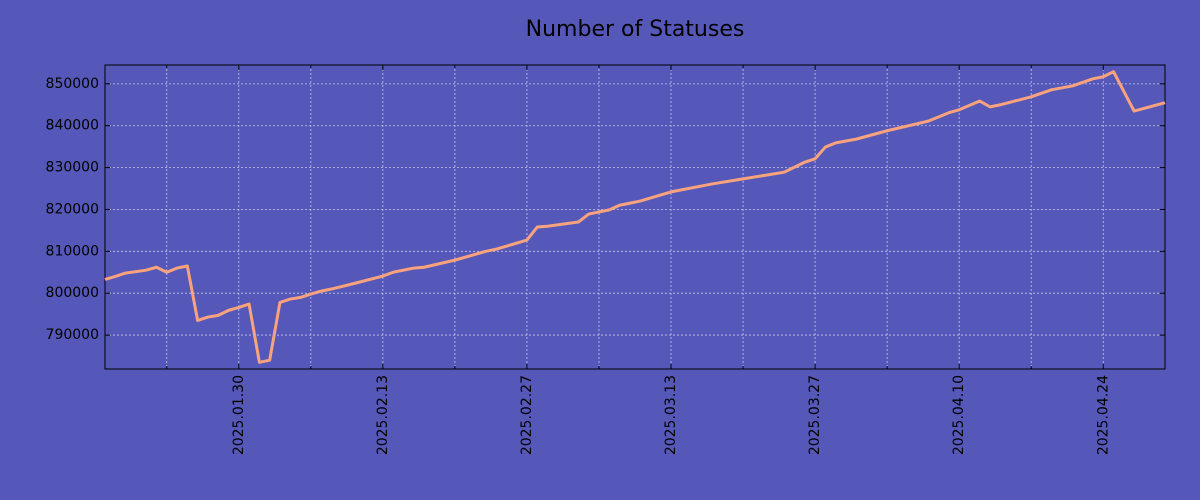  I want to click on chart-title: Number of Statuses, so click(635, 29).